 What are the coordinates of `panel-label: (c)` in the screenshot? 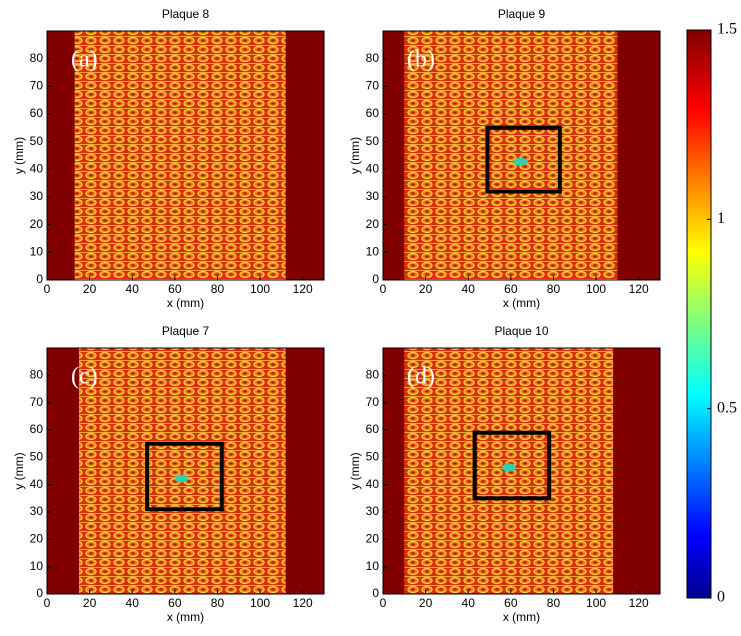 It's located at (84, 377).